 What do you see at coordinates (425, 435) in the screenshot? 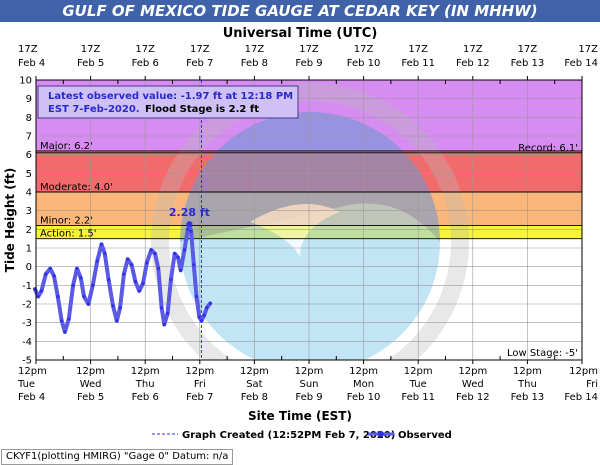
I see `legend-observed-label: Observed` at bounding box center [425, 435].